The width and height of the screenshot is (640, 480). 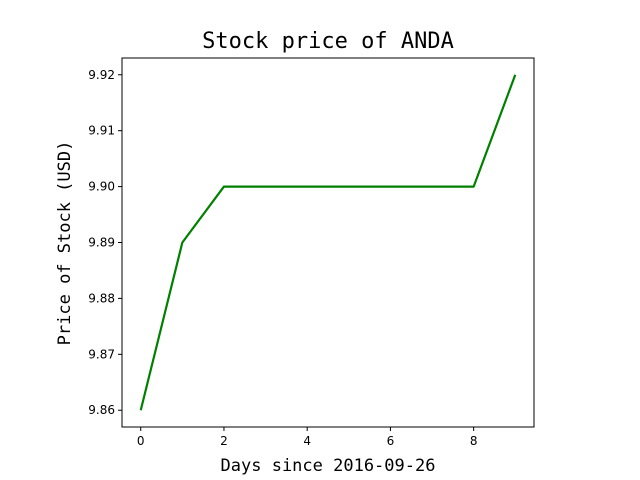 I want to click on y-tick-label: 9.89, so click(x=101, y=243).